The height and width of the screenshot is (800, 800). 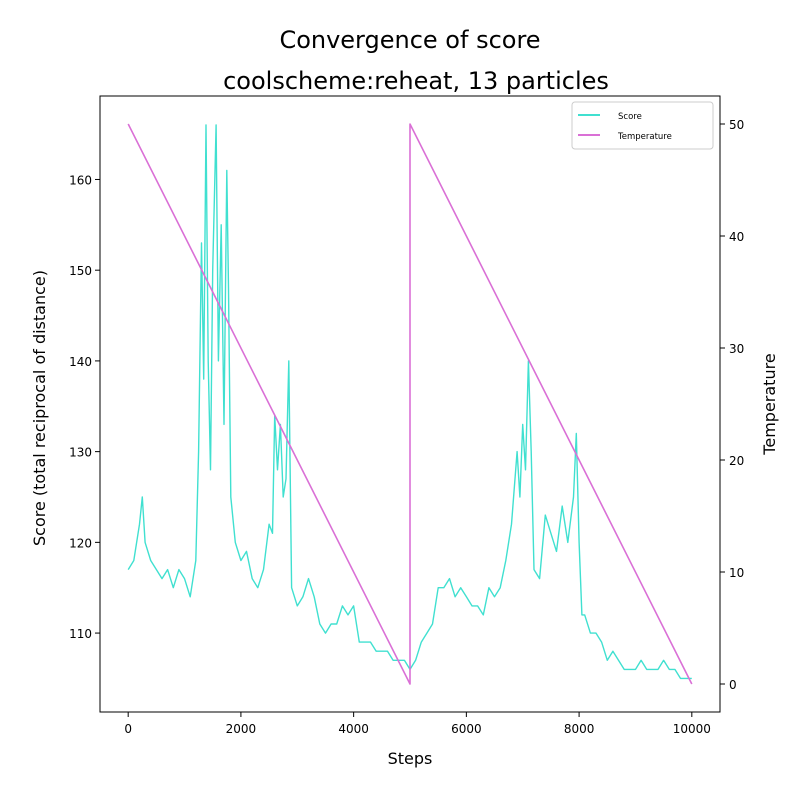 What do you see at coordinates (630, 117) in the screenshot?
I see `legend-label-score: Score` at bounding box center [630, 117].